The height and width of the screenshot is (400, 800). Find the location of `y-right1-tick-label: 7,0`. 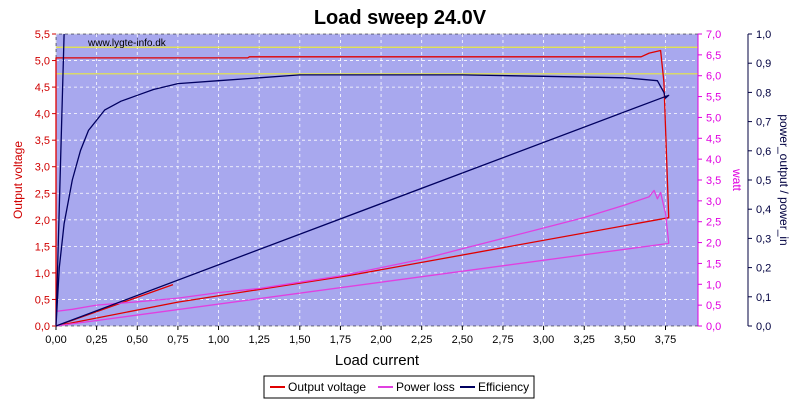

y-right1-tick-label: 7,0 is located at coordinates (713, 35).